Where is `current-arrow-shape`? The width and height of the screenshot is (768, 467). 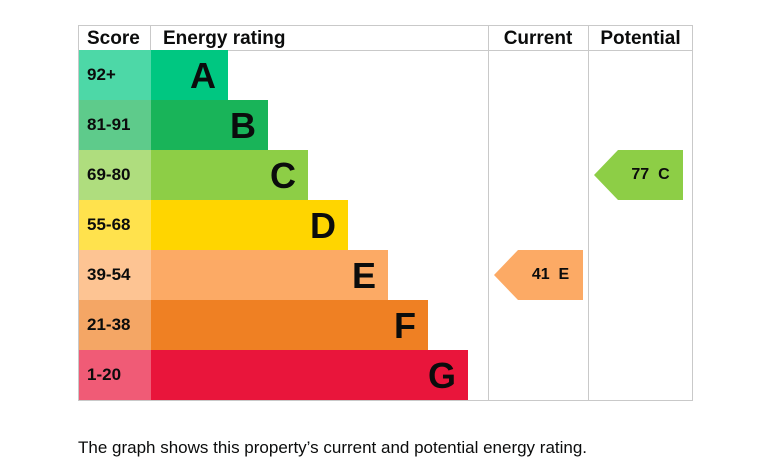
current-arrow-shape is located at coordinates (538, 275).